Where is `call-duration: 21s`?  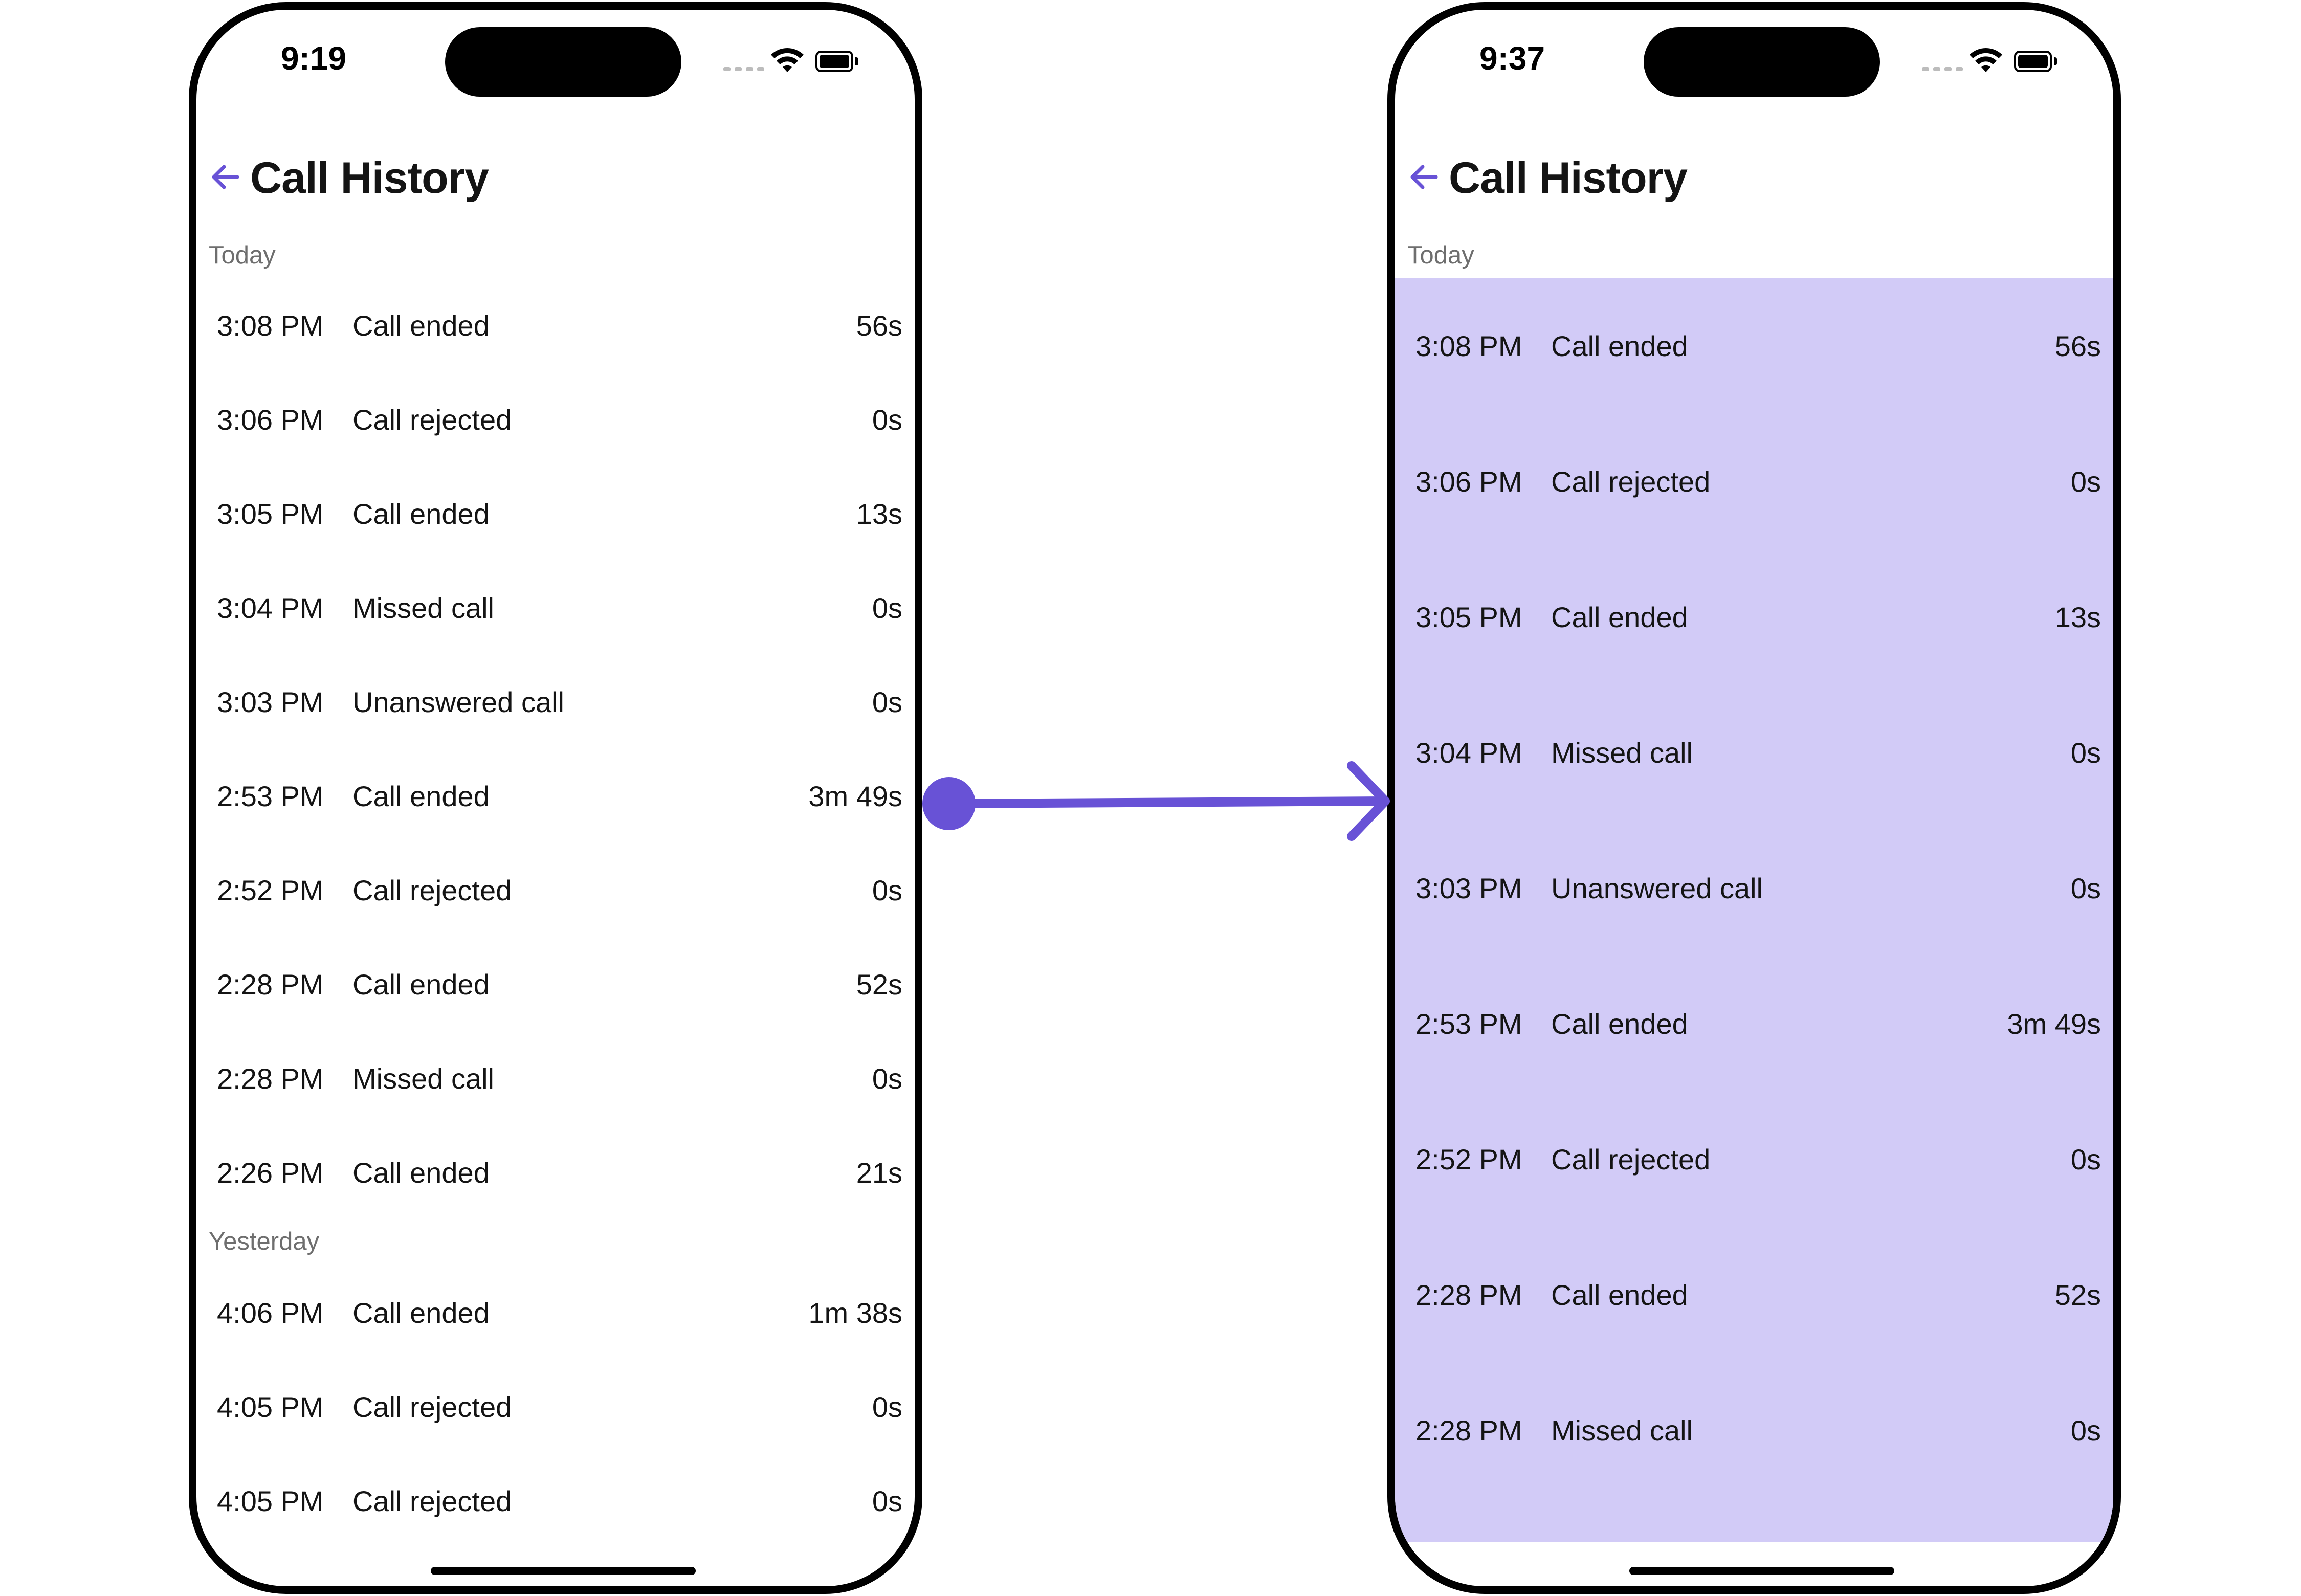
call-duration: 21s is located at coordinates (879, 1173).